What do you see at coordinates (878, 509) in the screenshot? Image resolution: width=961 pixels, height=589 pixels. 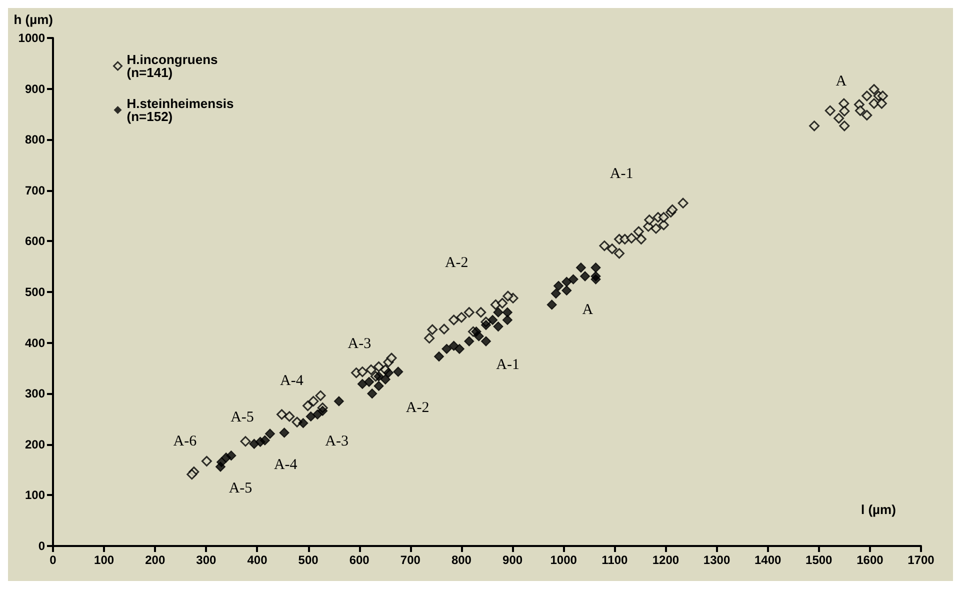 I see `x-axis-title: l (µm)` at bounding box center [878, 509].